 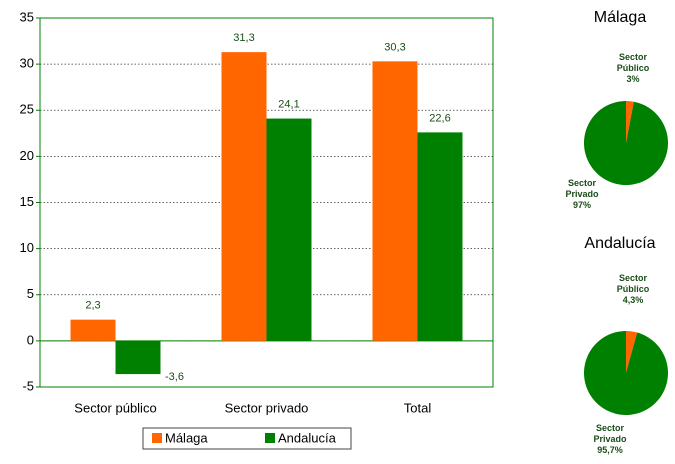 What do you see at coordinates (27, 247) in the screenshot?
I see `y-tick-label: 10` at bounding box center [27, 247].